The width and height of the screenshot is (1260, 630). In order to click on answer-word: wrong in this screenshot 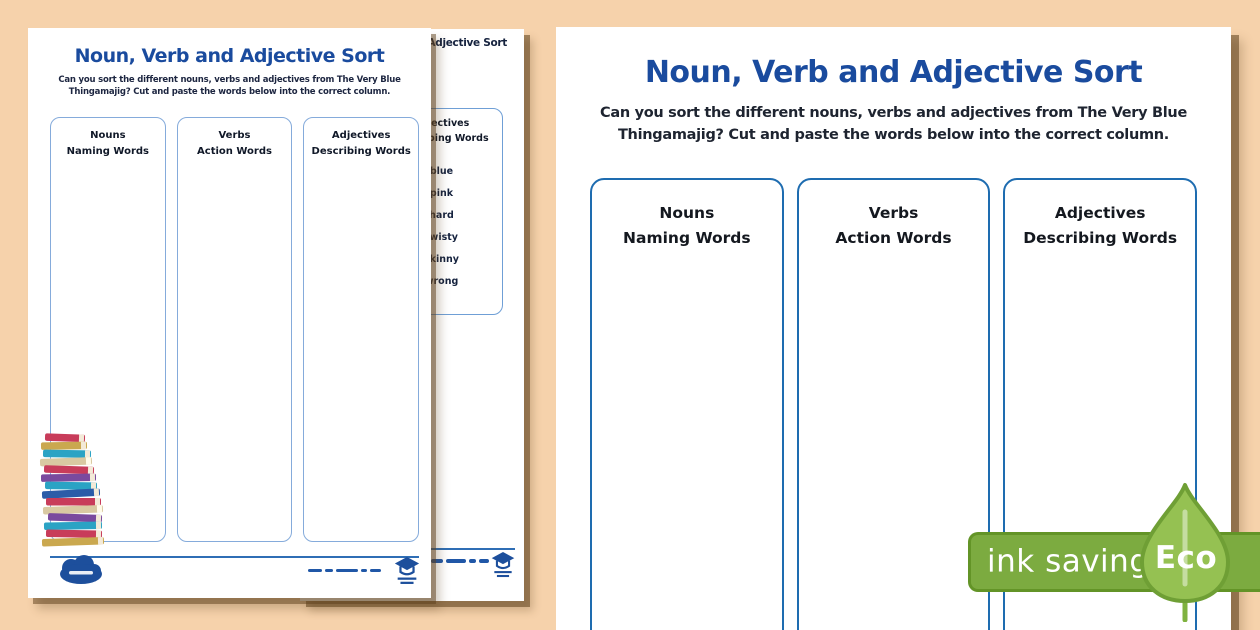, I will do `click(441, 281)`.